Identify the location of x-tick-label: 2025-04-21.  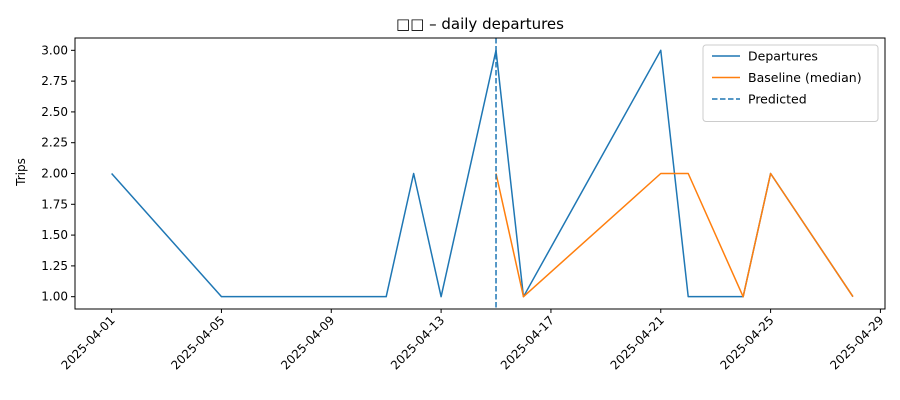
(637, 342).